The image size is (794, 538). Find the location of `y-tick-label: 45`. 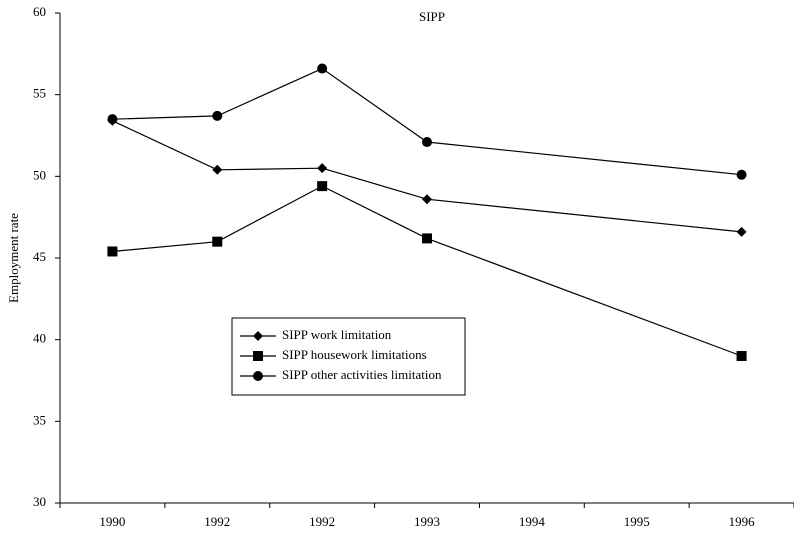

y-tick-label: 45 is located at coordinates (39, 256).